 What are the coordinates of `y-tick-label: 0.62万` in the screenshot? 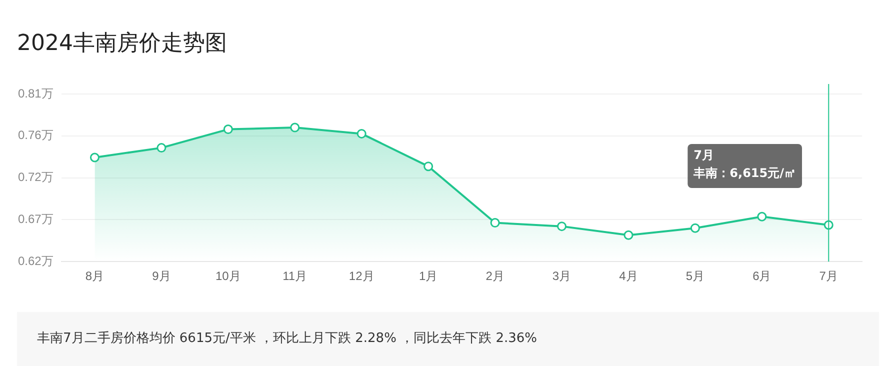 It's located at (36, 261).